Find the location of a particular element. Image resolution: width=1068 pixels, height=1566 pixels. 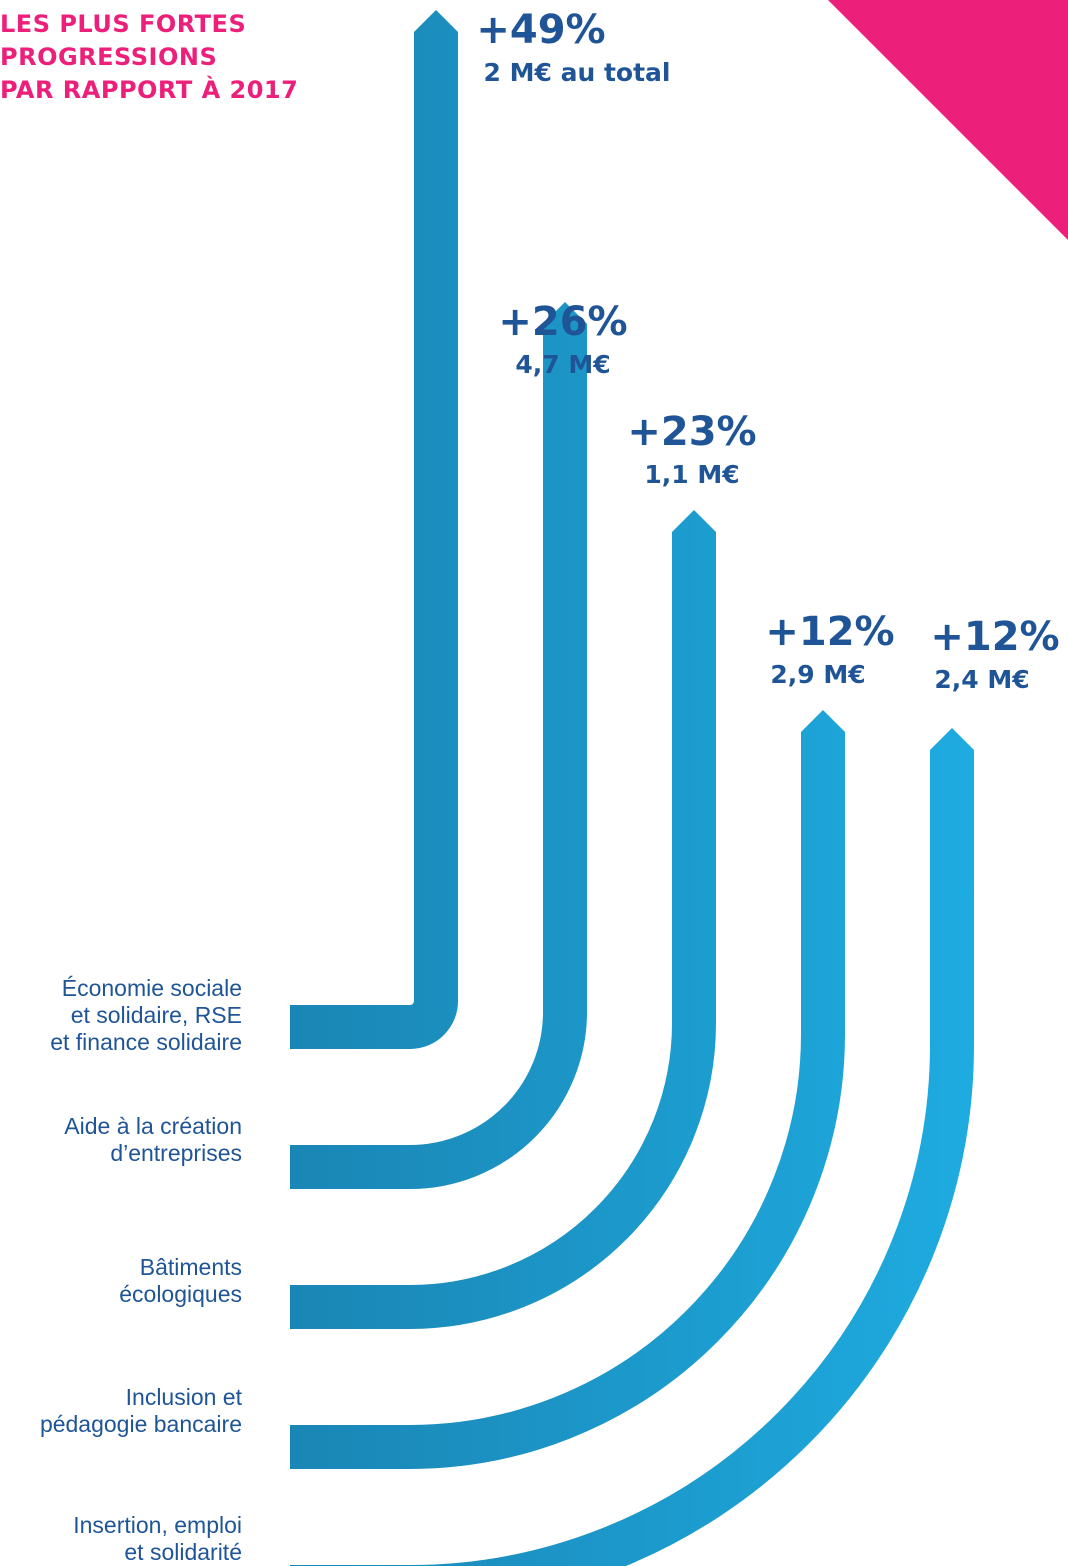

corner-triangle is located at coordinates (948, 120).